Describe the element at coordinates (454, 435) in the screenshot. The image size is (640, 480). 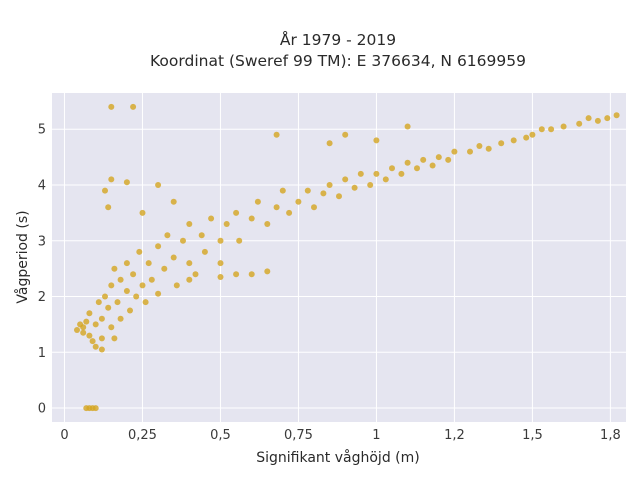
I see `x-tick-label: 1,2` at that location.